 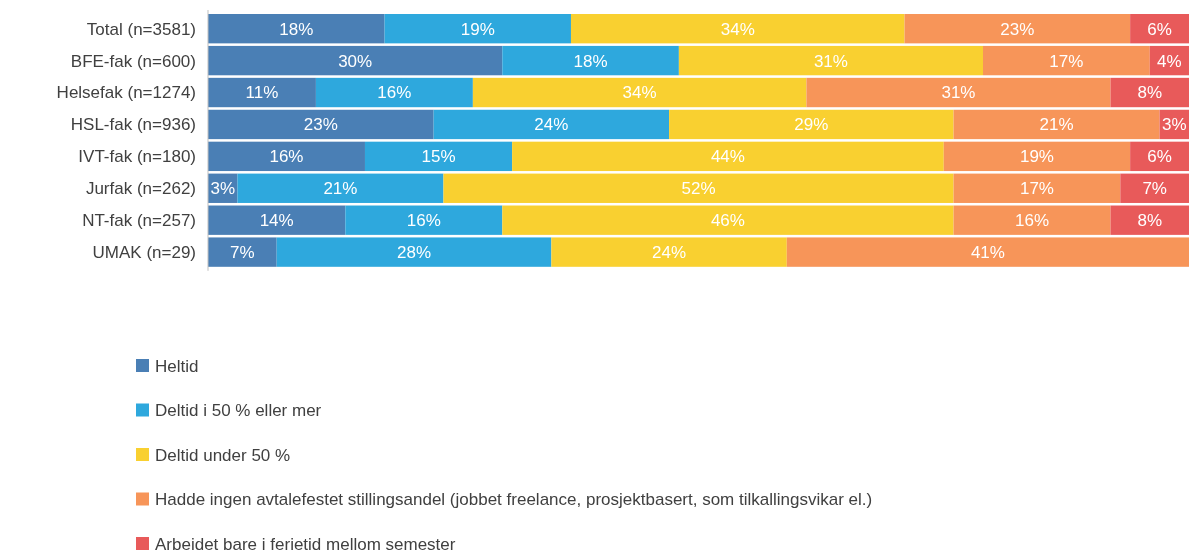 What do you see at coordinates (1169, 61) in the screenshot?
I see `data-label: 4%` at bounding box center [1169, 61].